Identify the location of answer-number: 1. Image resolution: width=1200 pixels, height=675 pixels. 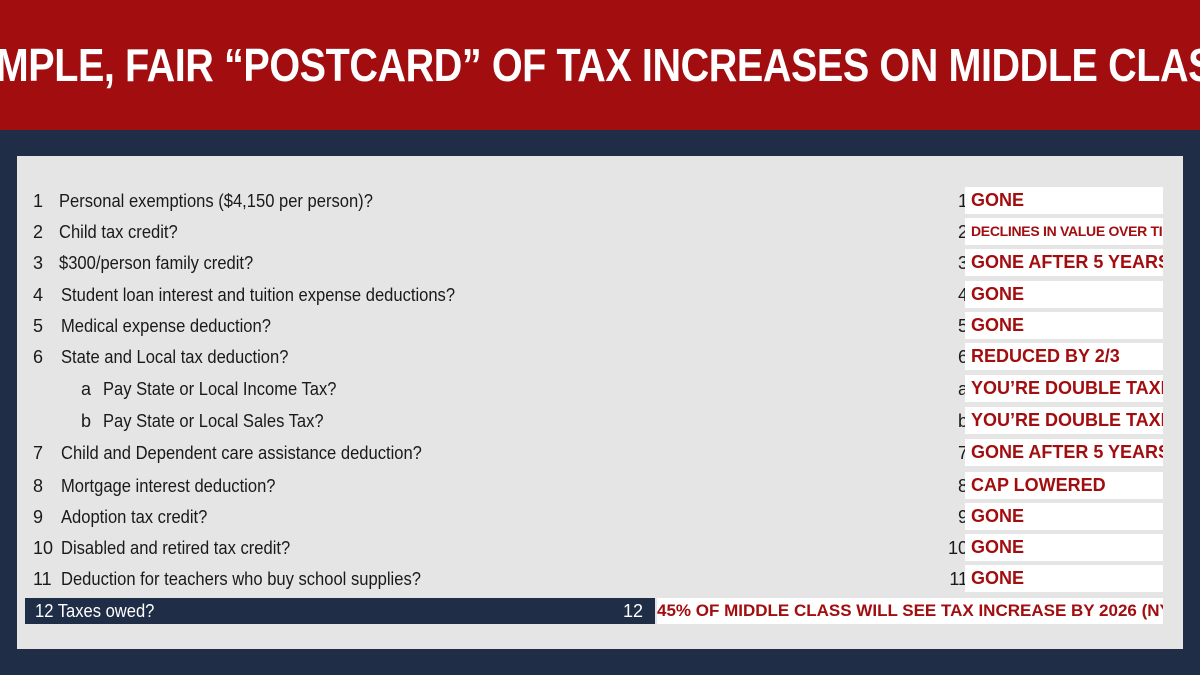
(962, 201).